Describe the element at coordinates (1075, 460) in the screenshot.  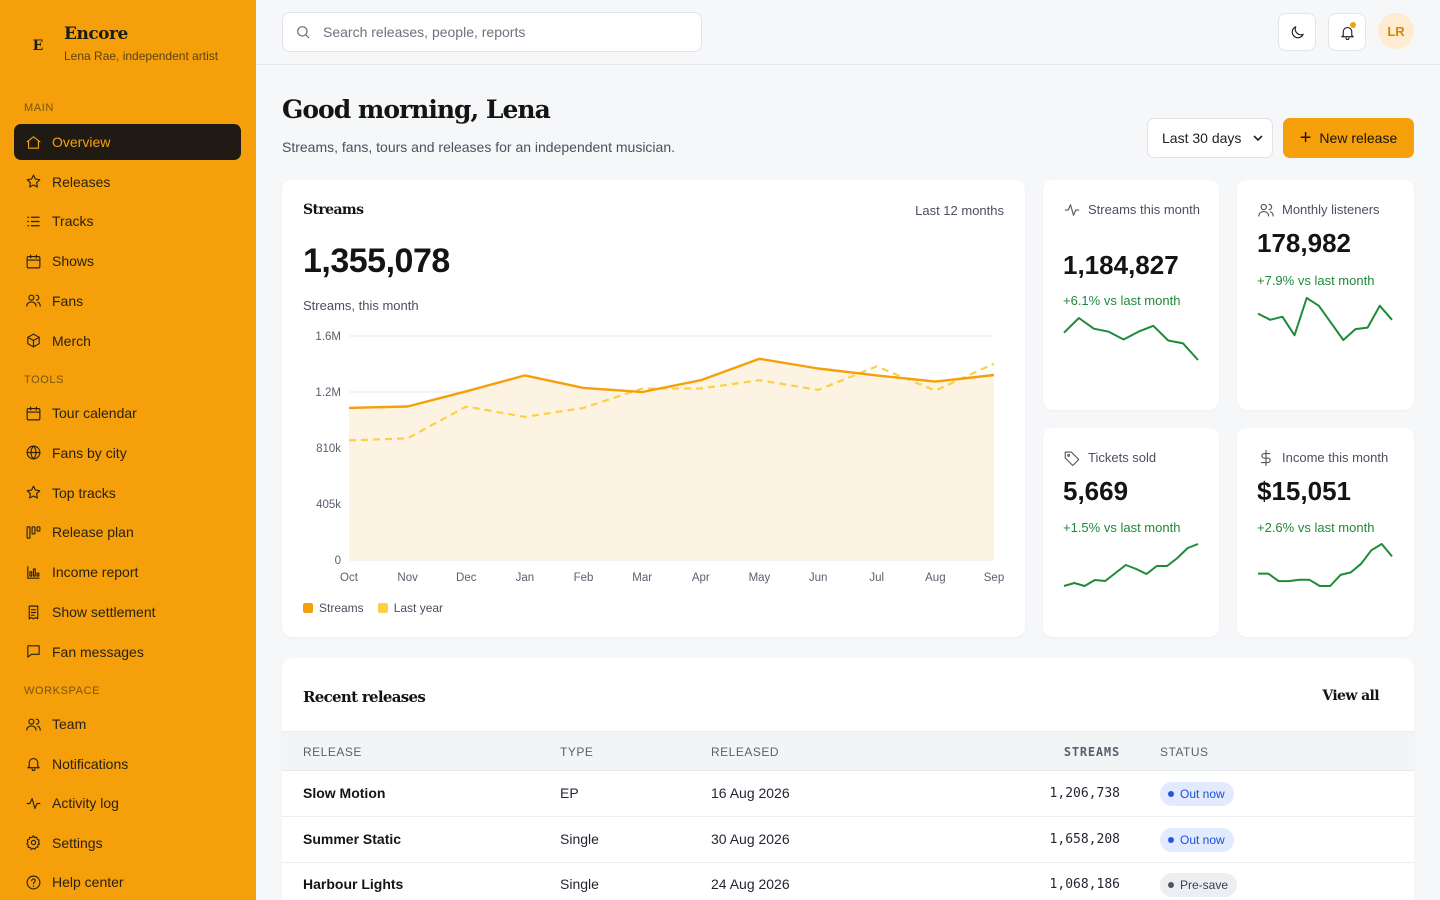
I see `tag-icon` at that location.